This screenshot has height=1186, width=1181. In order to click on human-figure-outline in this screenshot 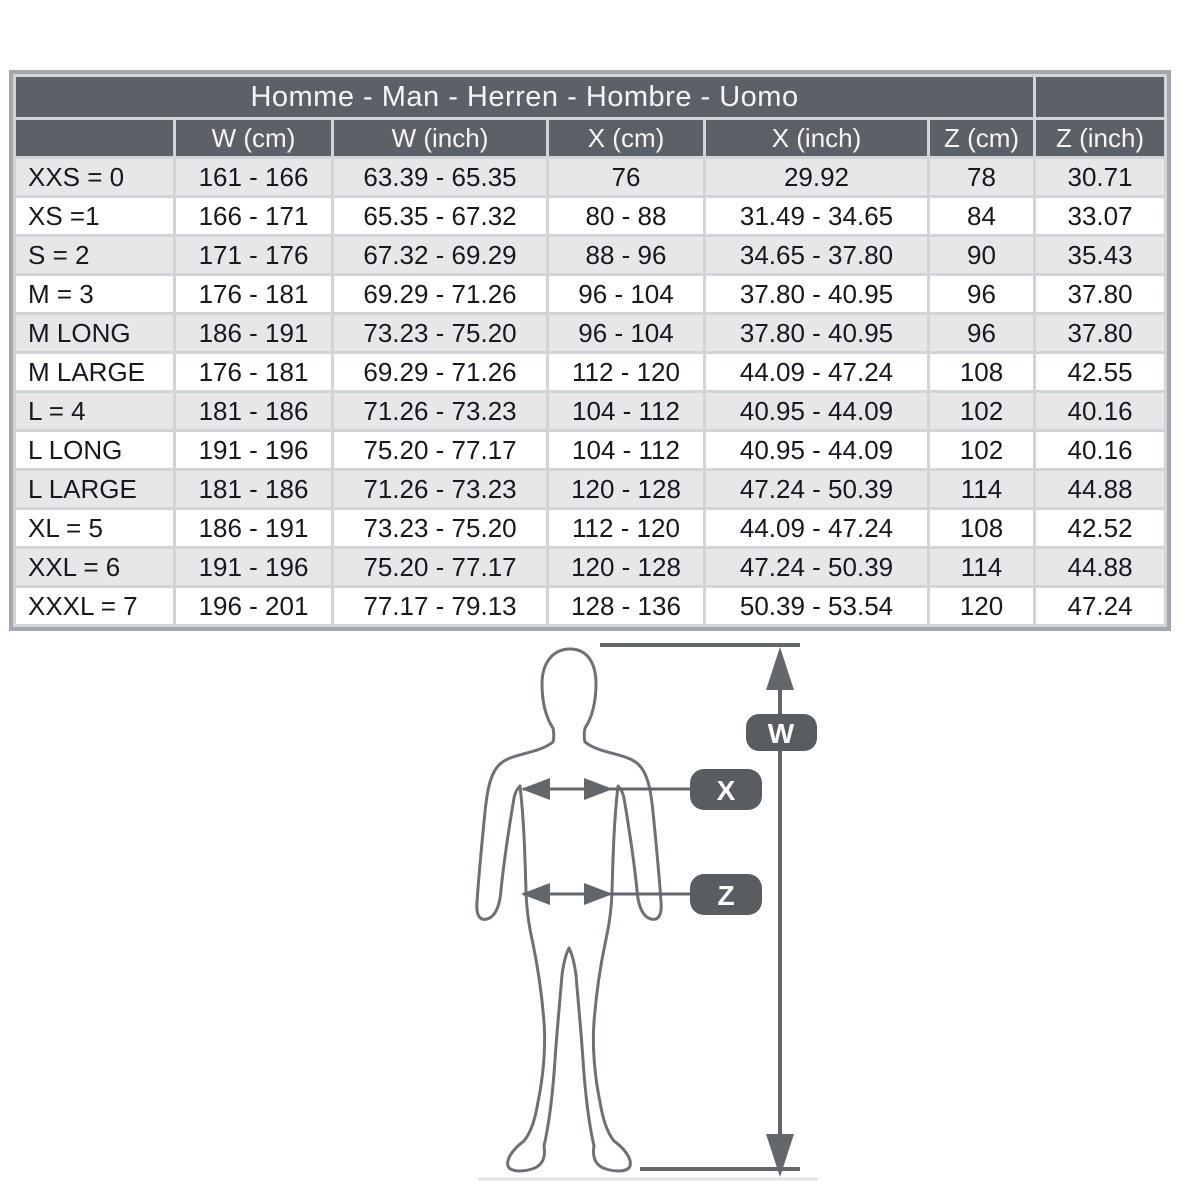, I will do `click(569, 910)`.